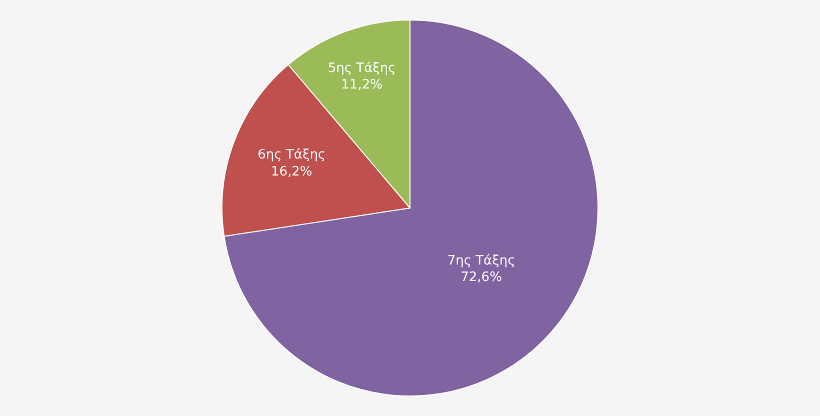 This screenshot has height=416, width=820. Describe the element at coordinates (292, 155) in the screenshot. I see `slice-label: 6ης Τάξης` at that location.